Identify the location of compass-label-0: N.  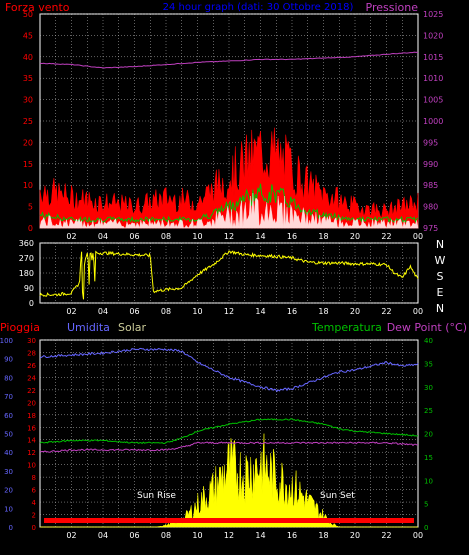
(440, 244).